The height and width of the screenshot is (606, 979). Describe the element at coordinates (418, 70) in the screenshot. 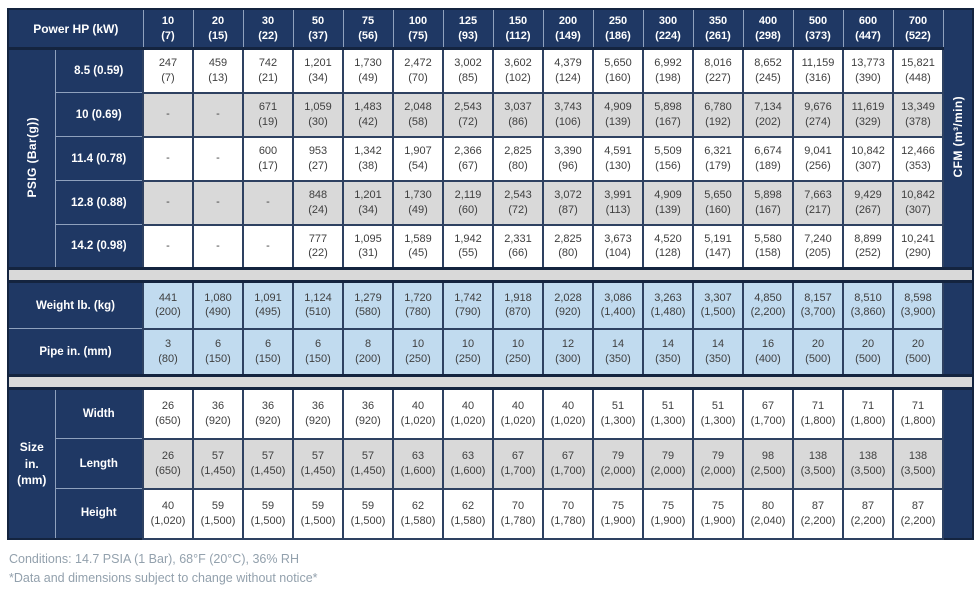

I see `cfm-value-cell: 2,472 (70)` at that location.